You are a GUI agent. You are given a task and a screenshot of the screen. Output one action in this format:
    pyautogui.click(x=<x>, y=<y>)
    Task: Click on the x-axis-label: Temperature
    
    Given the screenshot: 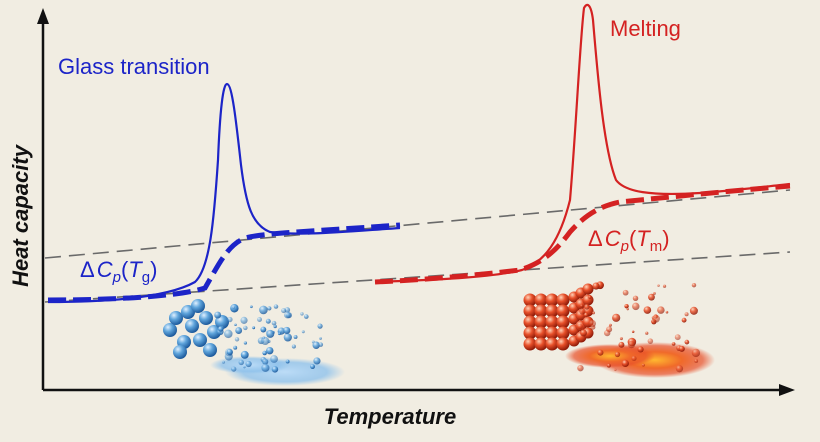 What is the action you would take?
    pyautogui.click(x=390, y=416)
    